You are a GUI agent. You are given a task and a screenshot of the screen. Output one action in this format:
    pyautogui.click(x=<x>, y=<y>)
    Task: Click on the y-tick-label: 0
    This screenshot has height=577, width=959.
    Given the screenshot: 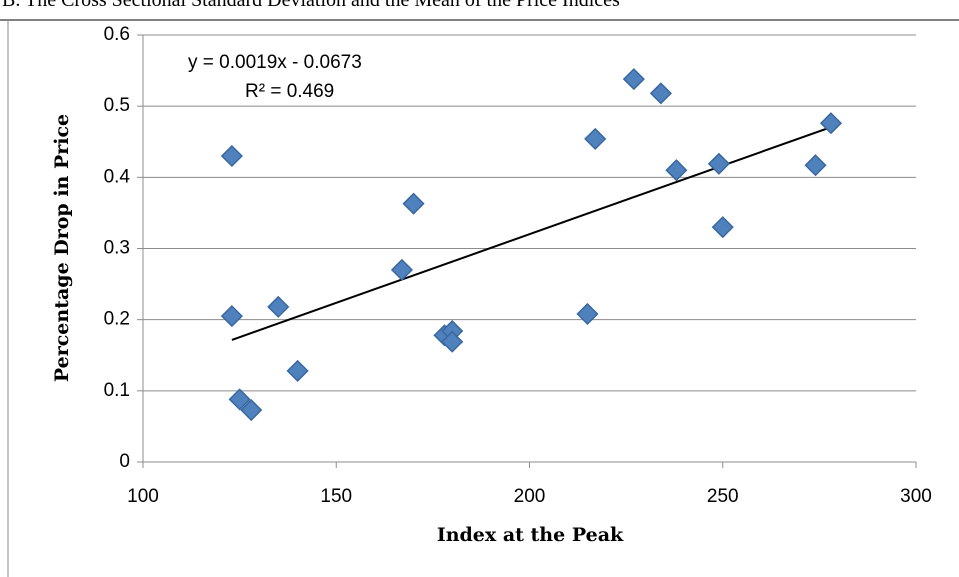 What is the action you would take?
    pyautogui.click(x=124, y=461)
    